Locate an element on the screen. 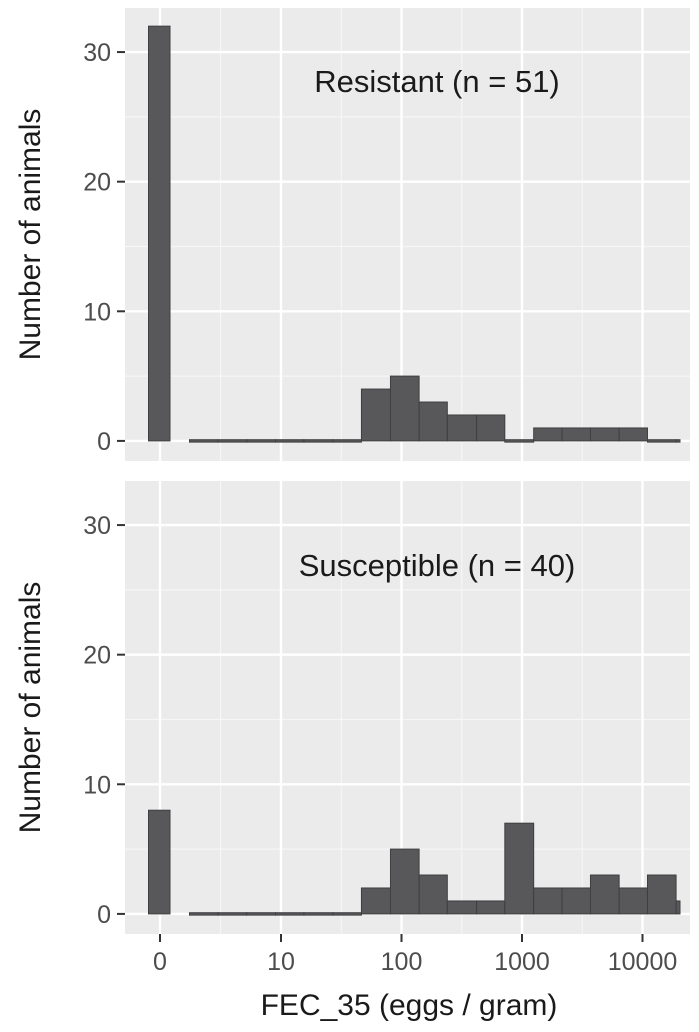 This screenshot has height=1032, width=699. x-tick-label: 0 is located at coordinates (160, 962).